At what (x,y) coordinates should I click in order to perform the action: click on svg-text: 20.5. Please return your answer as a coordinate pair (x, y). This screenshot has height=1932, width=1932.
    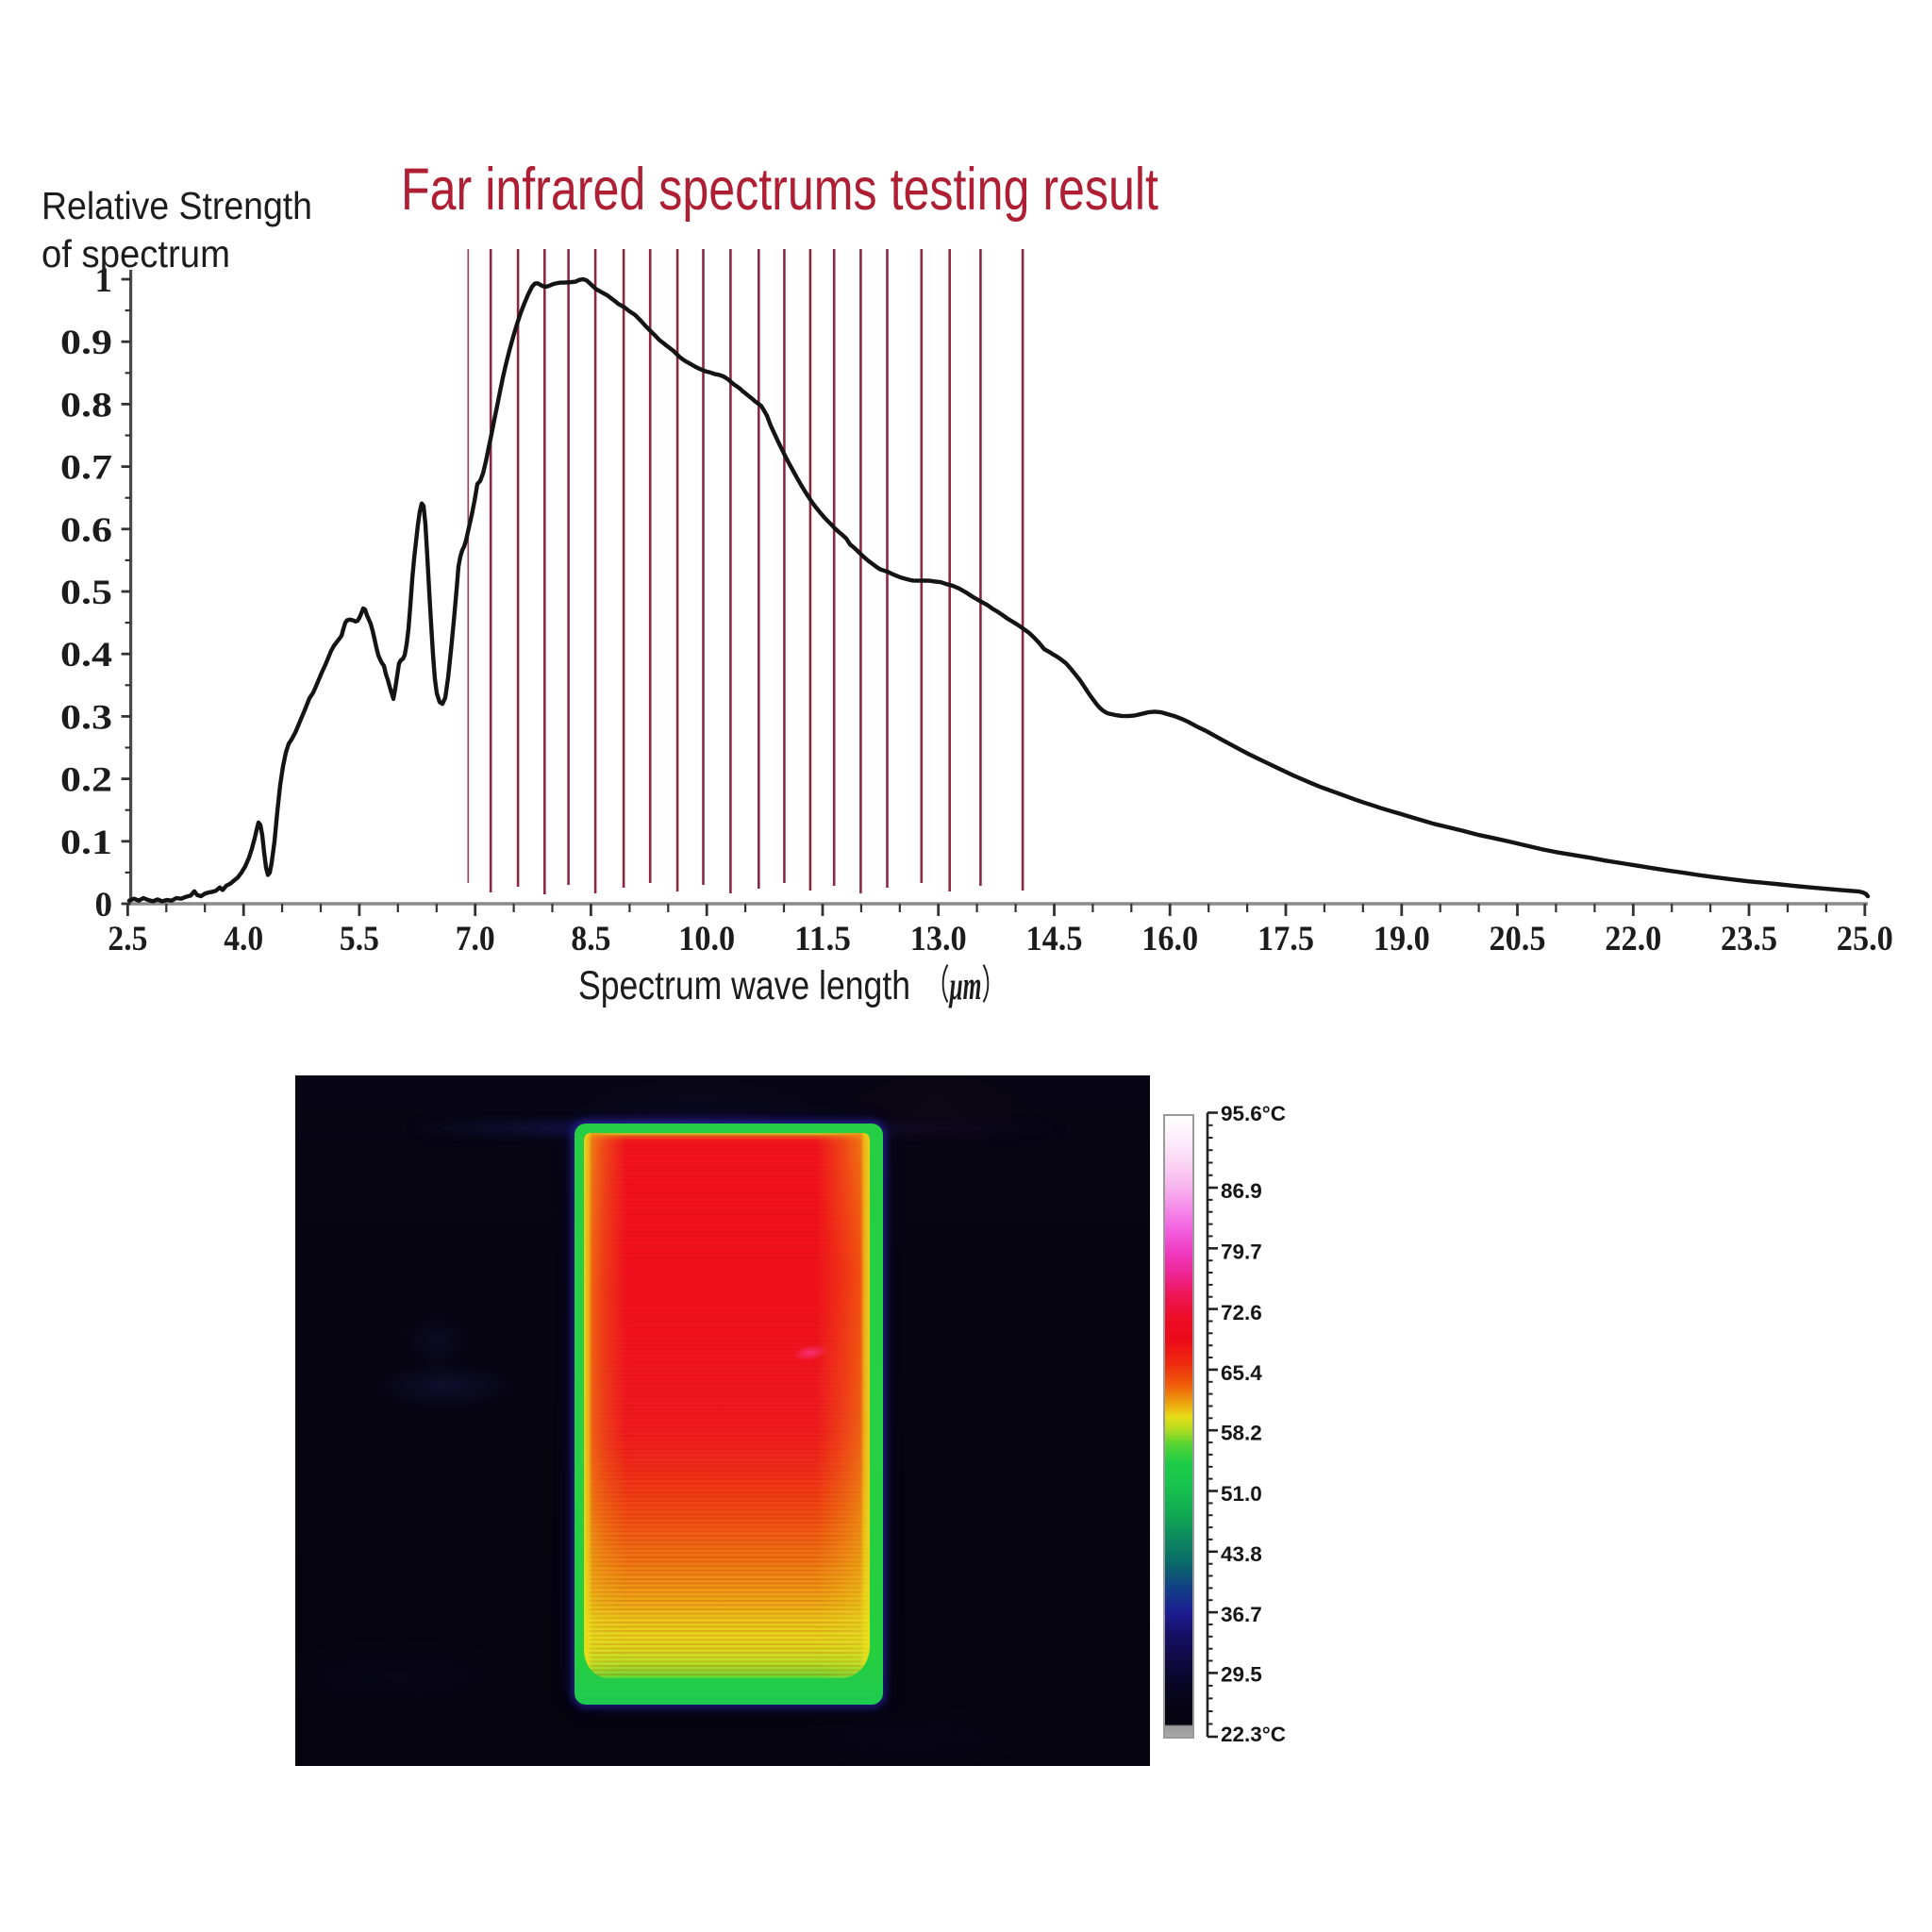
    Looking at the image, I should click on (1518, 939).